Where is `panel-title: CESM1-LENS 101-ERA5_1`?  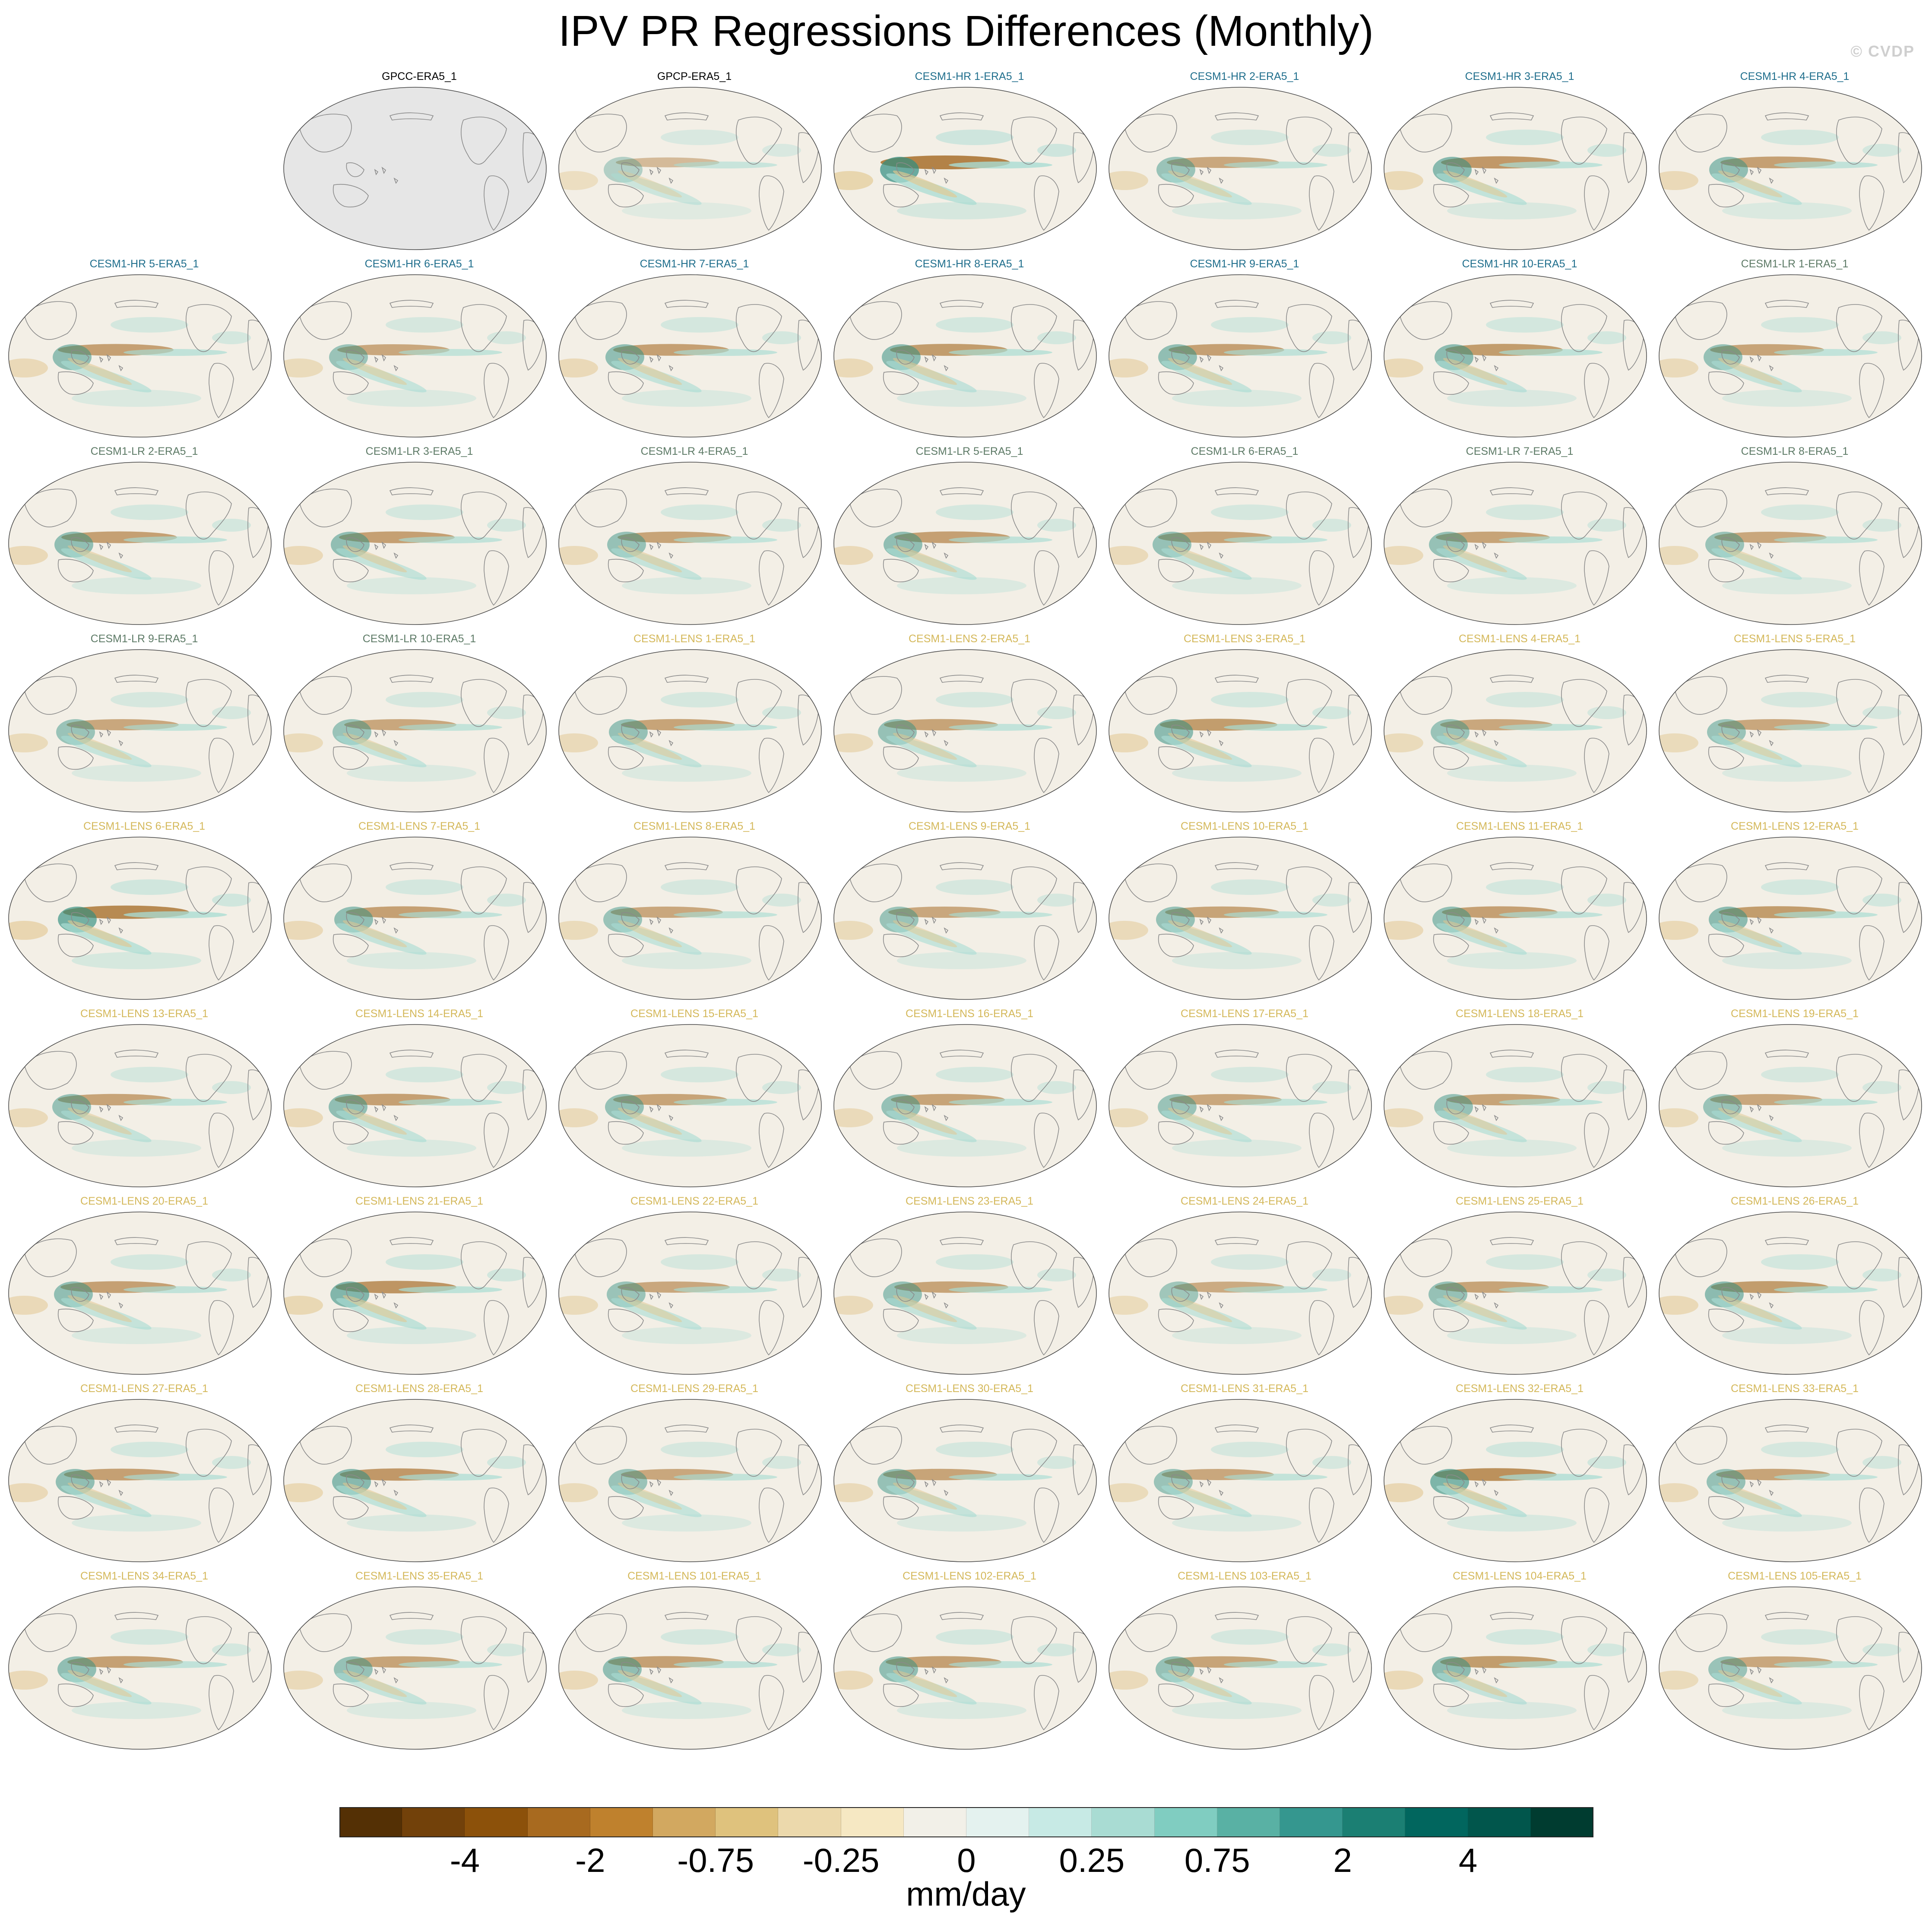 panel-title: CESM1-LENS 101-ERA5_1 is located at coordinates (694, 1576).